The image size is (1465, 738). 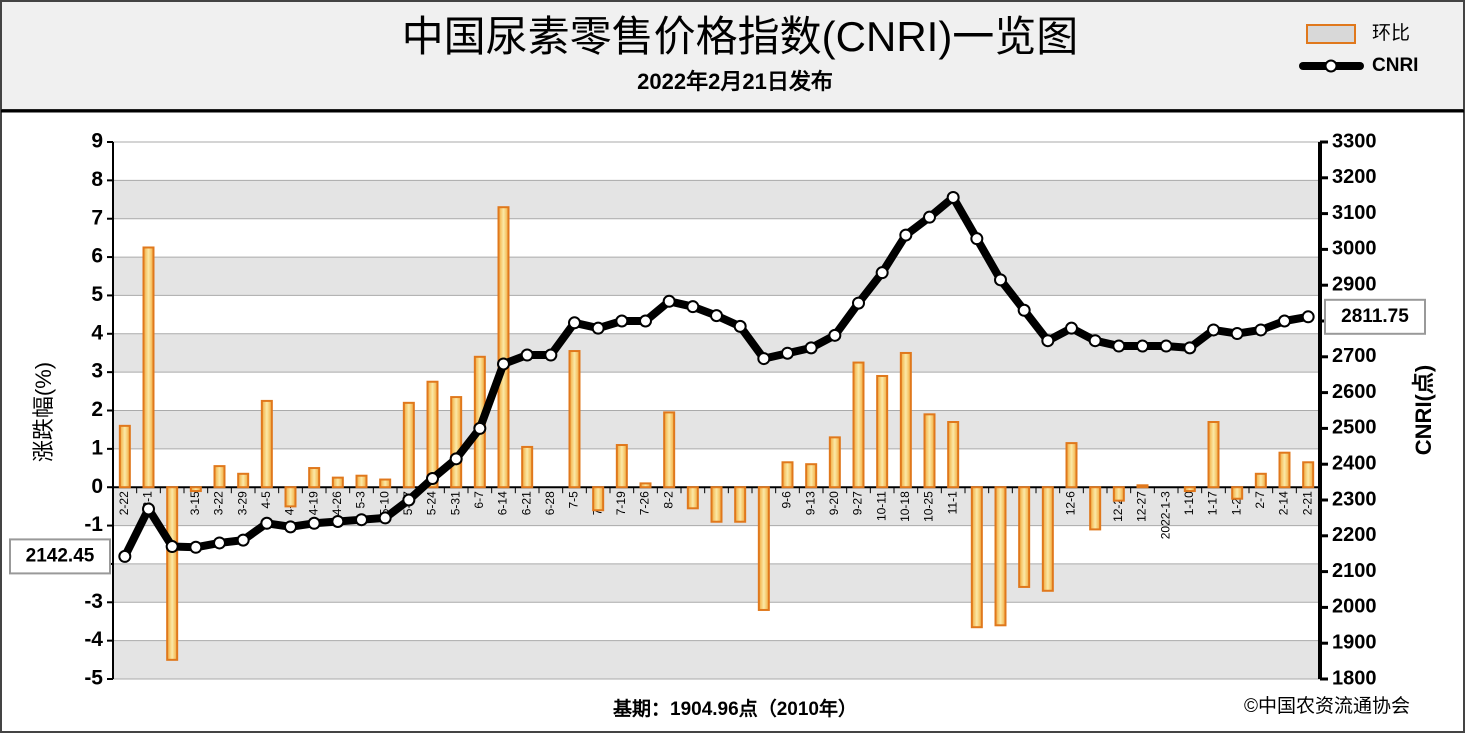 What do you see at coordinates (313, 503) in the screenshot?
I see `x-tick-label: 4-19` at bounding box center [313, 503].